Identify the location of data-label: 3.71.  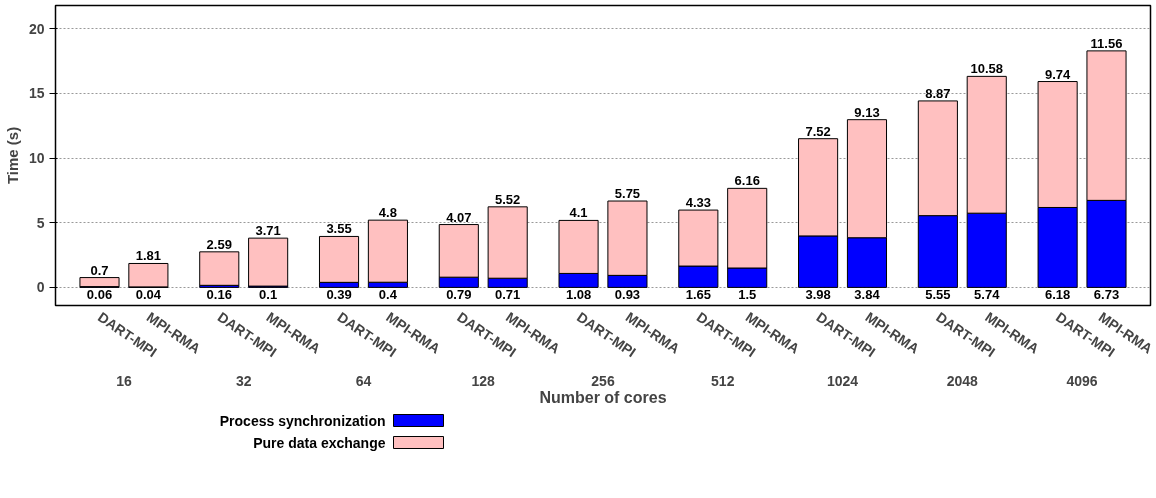
(268, 231).